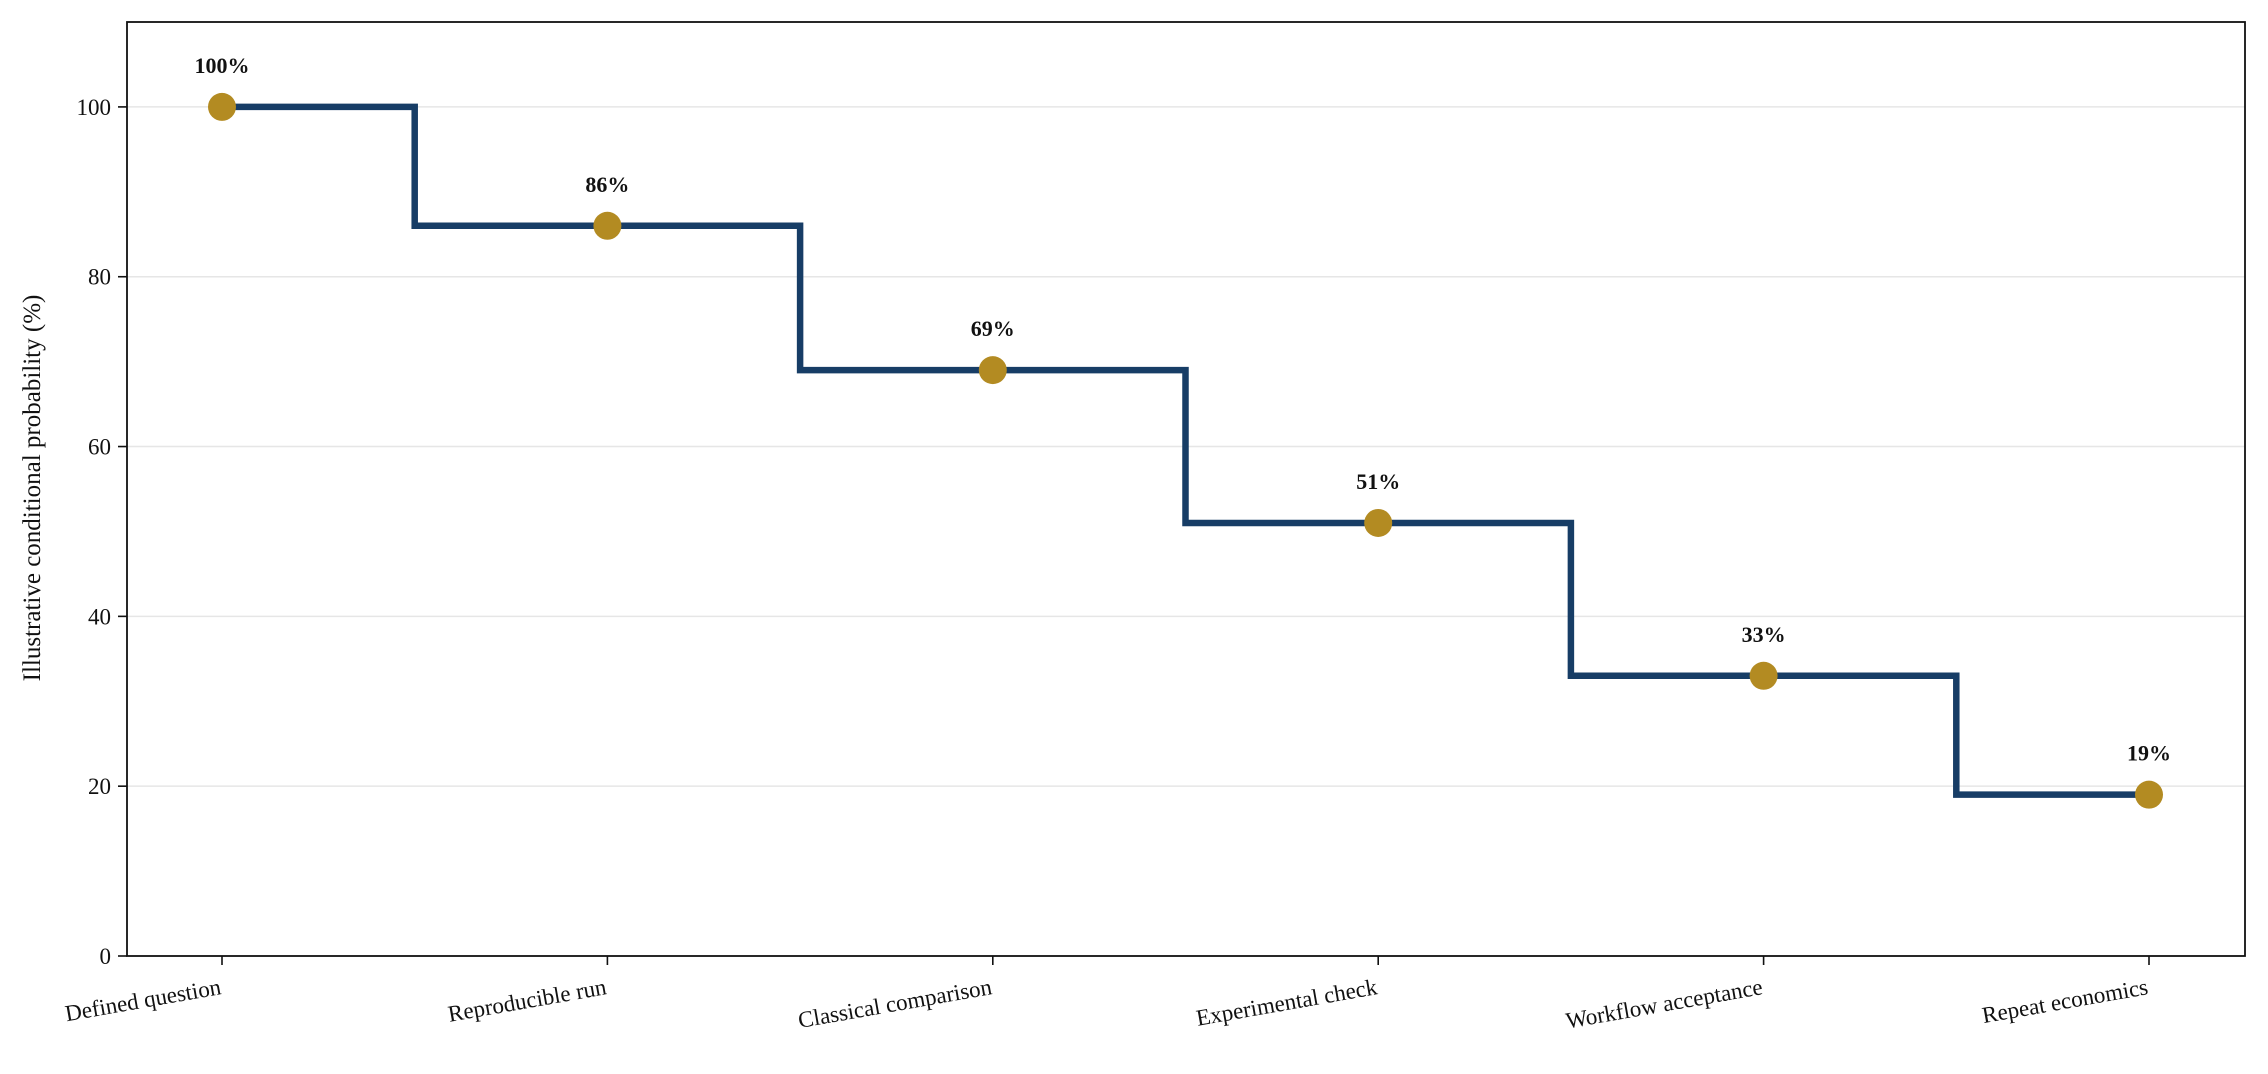  I want to click on y-tick-label: 40, so click(99, 616).